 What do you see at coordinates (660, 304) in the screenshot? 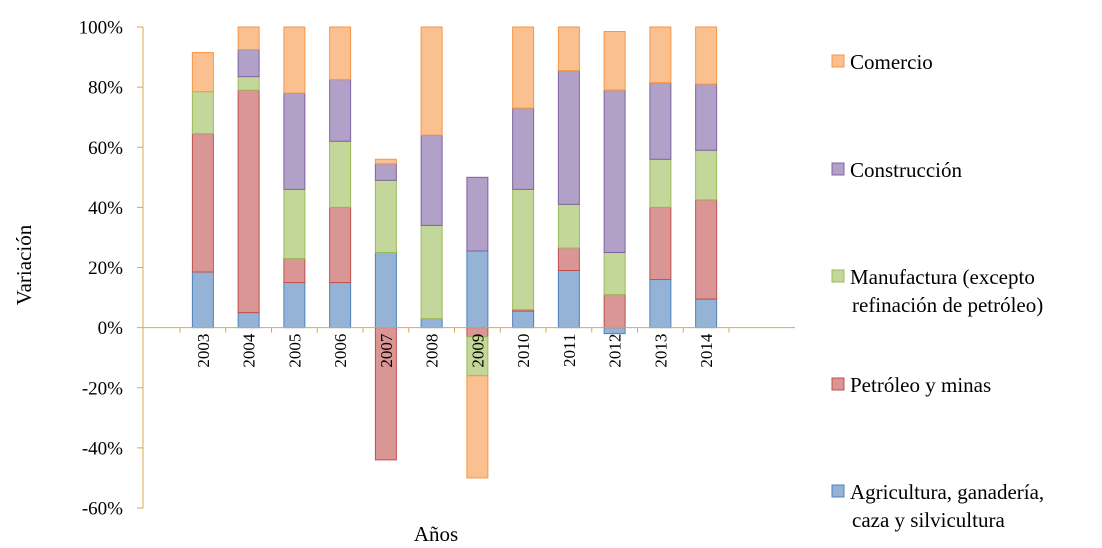
I see `bar-segment-2013-s0` at bounding box center [660, 304].